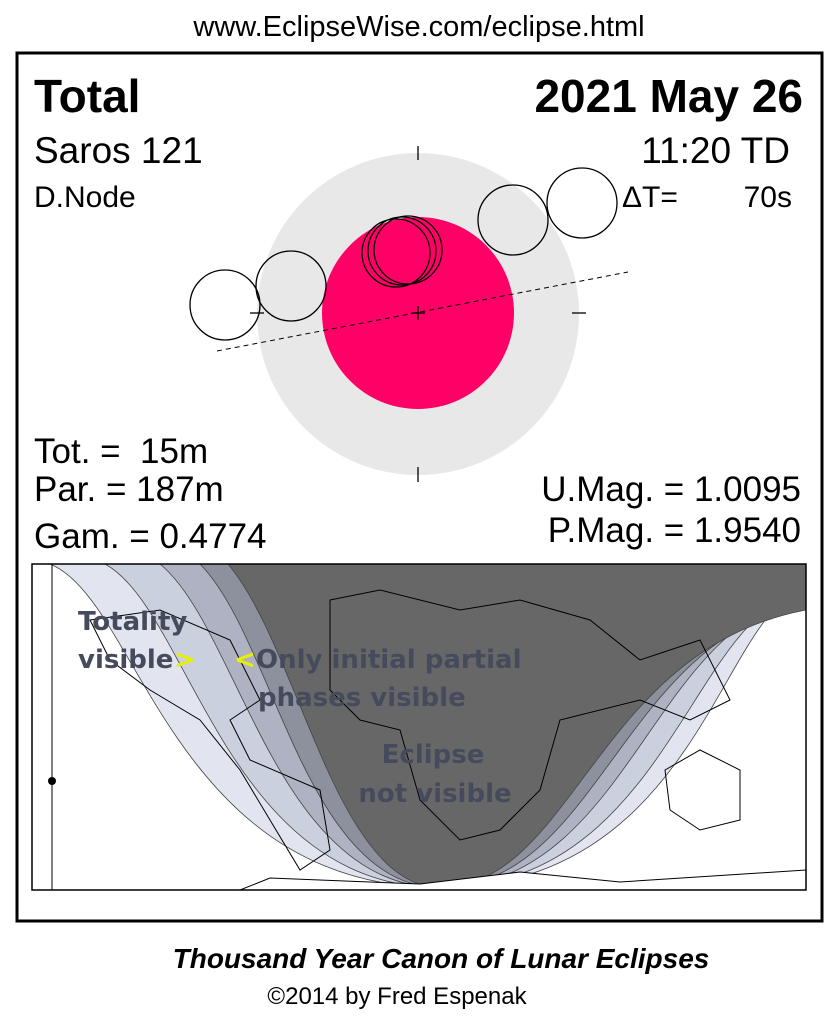 This screenshot has height=1029, width=839. What do you see at coordinates (397, 996) in the screenshot?
I see `footer-credit: ©2014 by Fred Espenak` at bounding box center [397, 996].